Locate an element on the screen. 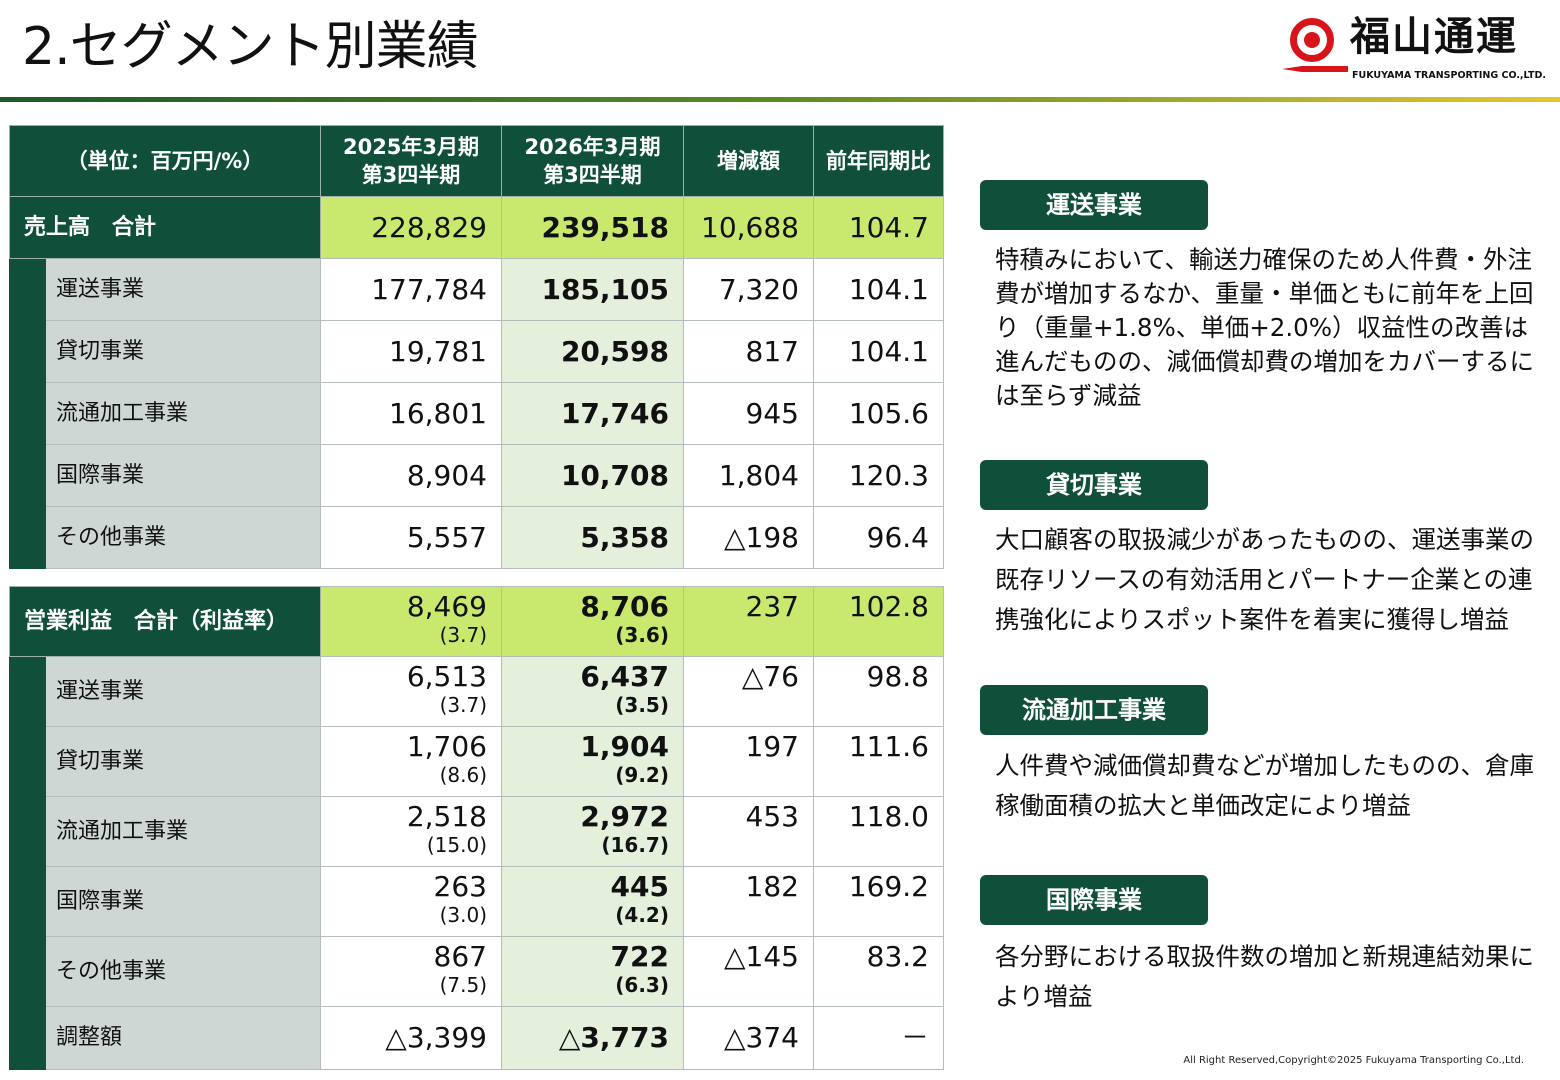 Image resolution: width=1560 pixels, height=1080 pixels. value: 1,904 is located at coordinates (624, 746).